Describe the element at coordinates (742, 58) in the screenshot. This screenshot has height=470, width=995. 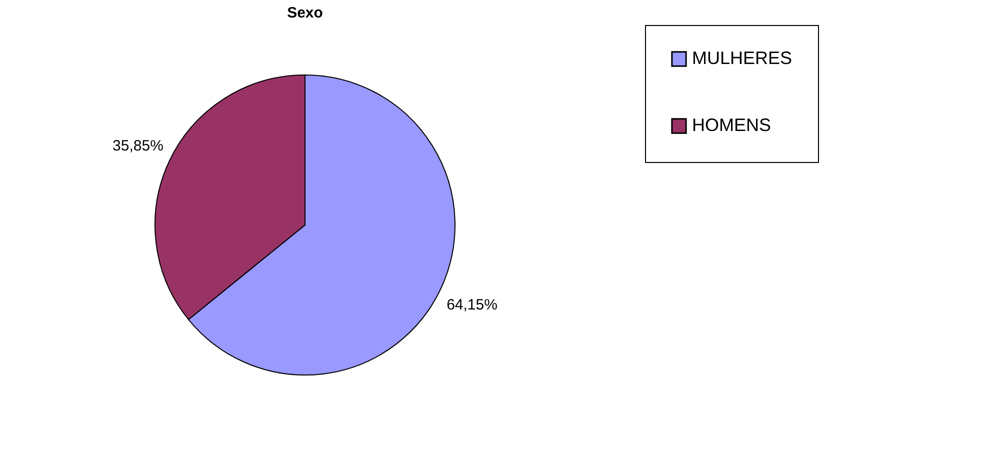
I see `legend-label: MULHERES` at that location.